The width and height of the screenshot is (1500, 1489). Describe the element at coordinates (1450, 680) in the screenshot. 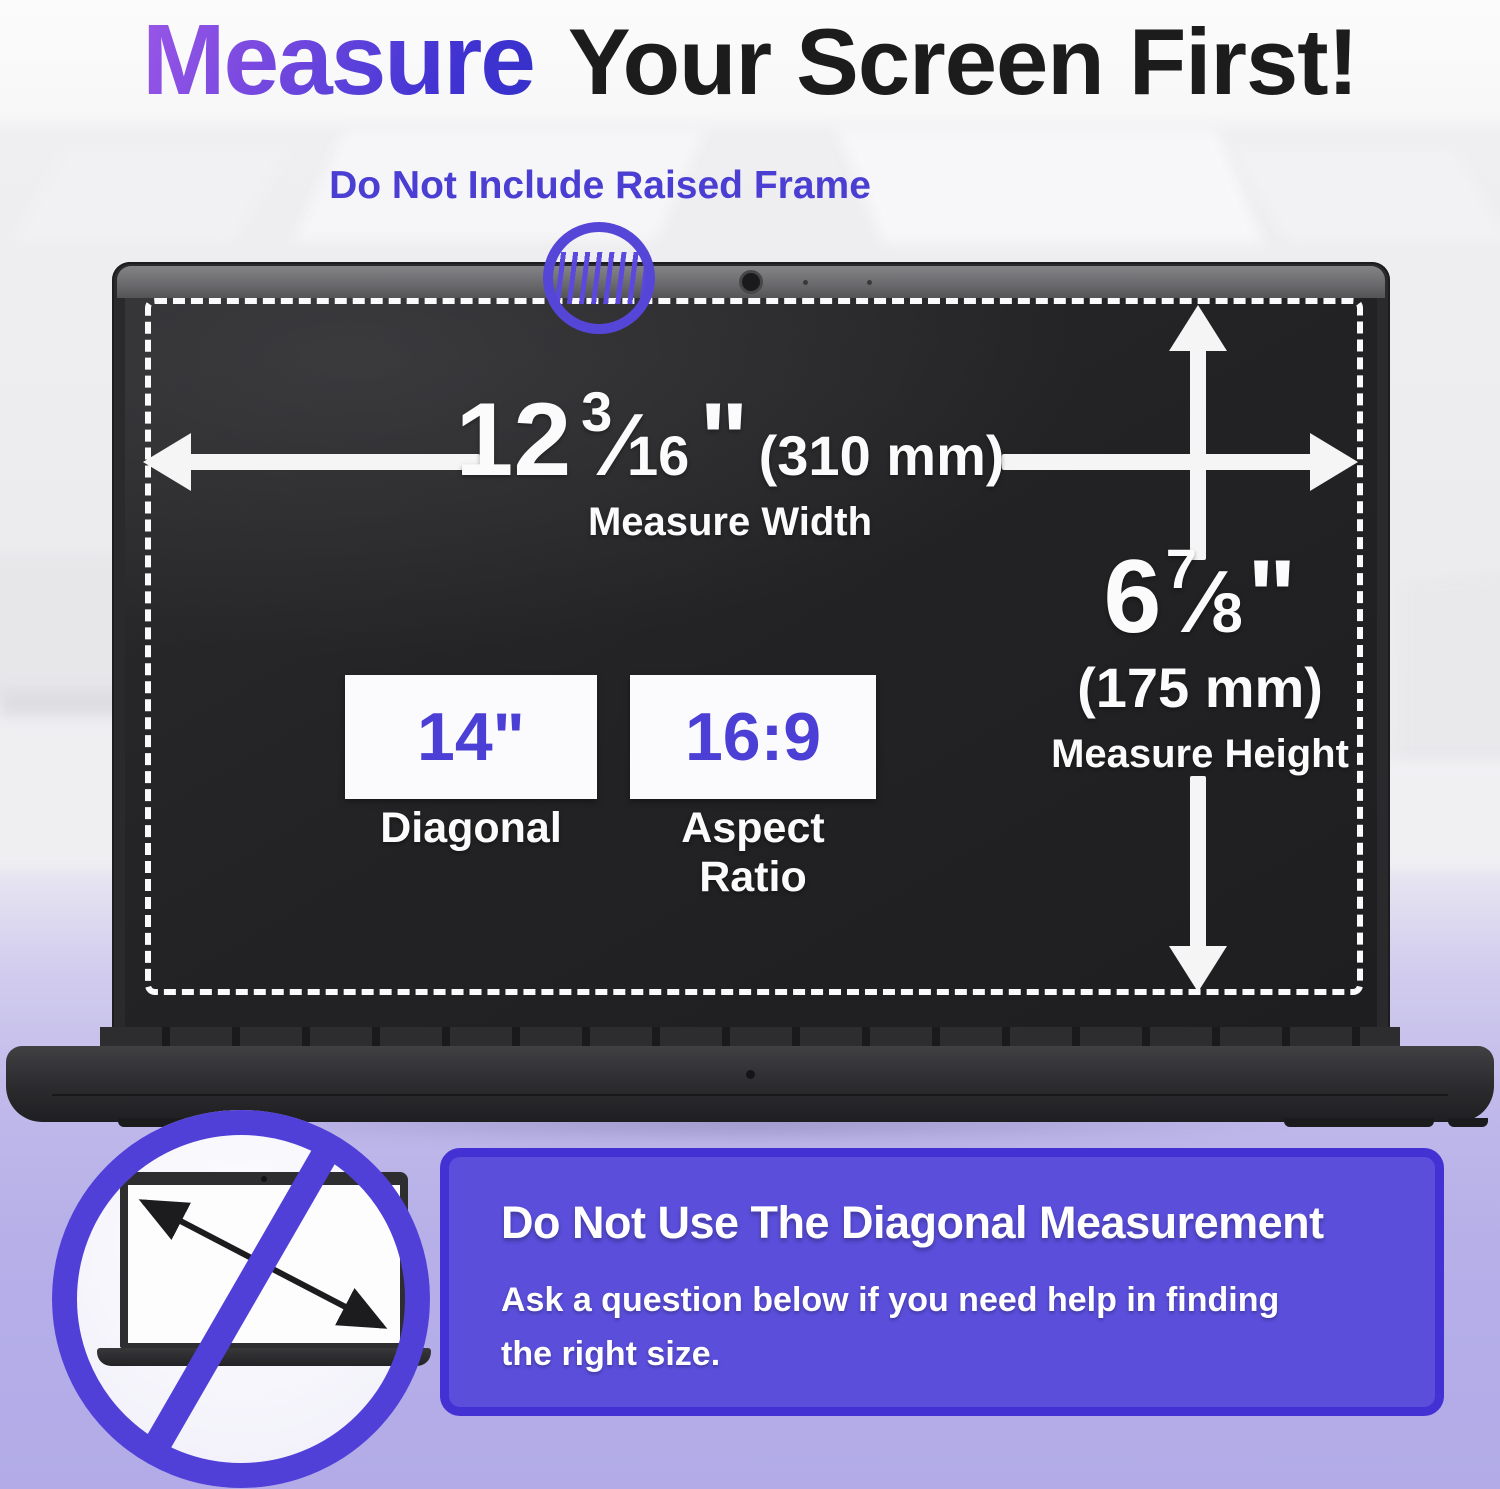

I see `desk-monitor-right` at that location.